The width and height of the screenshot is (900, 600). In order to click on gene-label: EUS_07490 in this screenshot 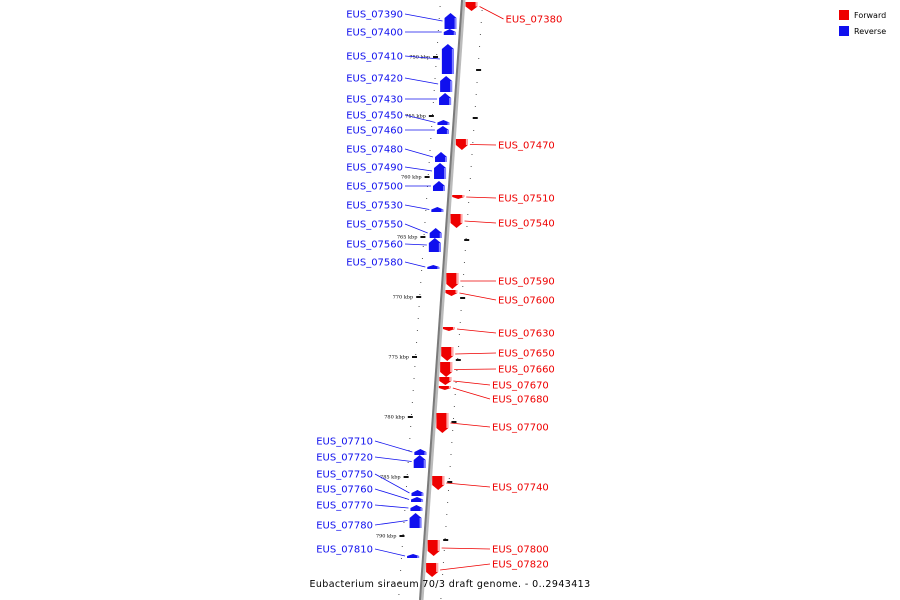, I will do `click(374, 168)`.